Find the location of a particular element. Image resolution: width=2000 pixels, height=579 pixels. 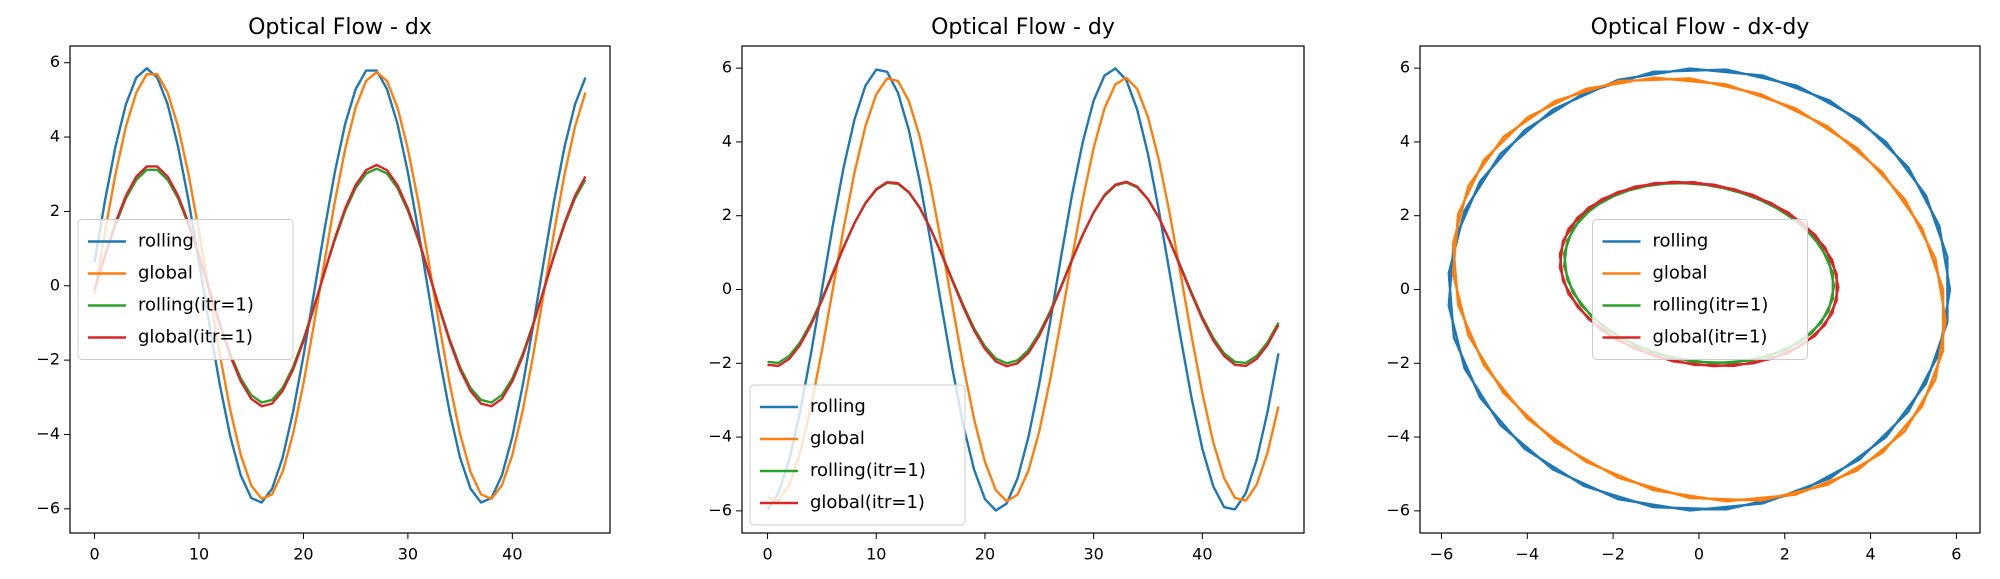

chart-title: Optical Flow - dx-dy is located at coordinates (1700, 27).